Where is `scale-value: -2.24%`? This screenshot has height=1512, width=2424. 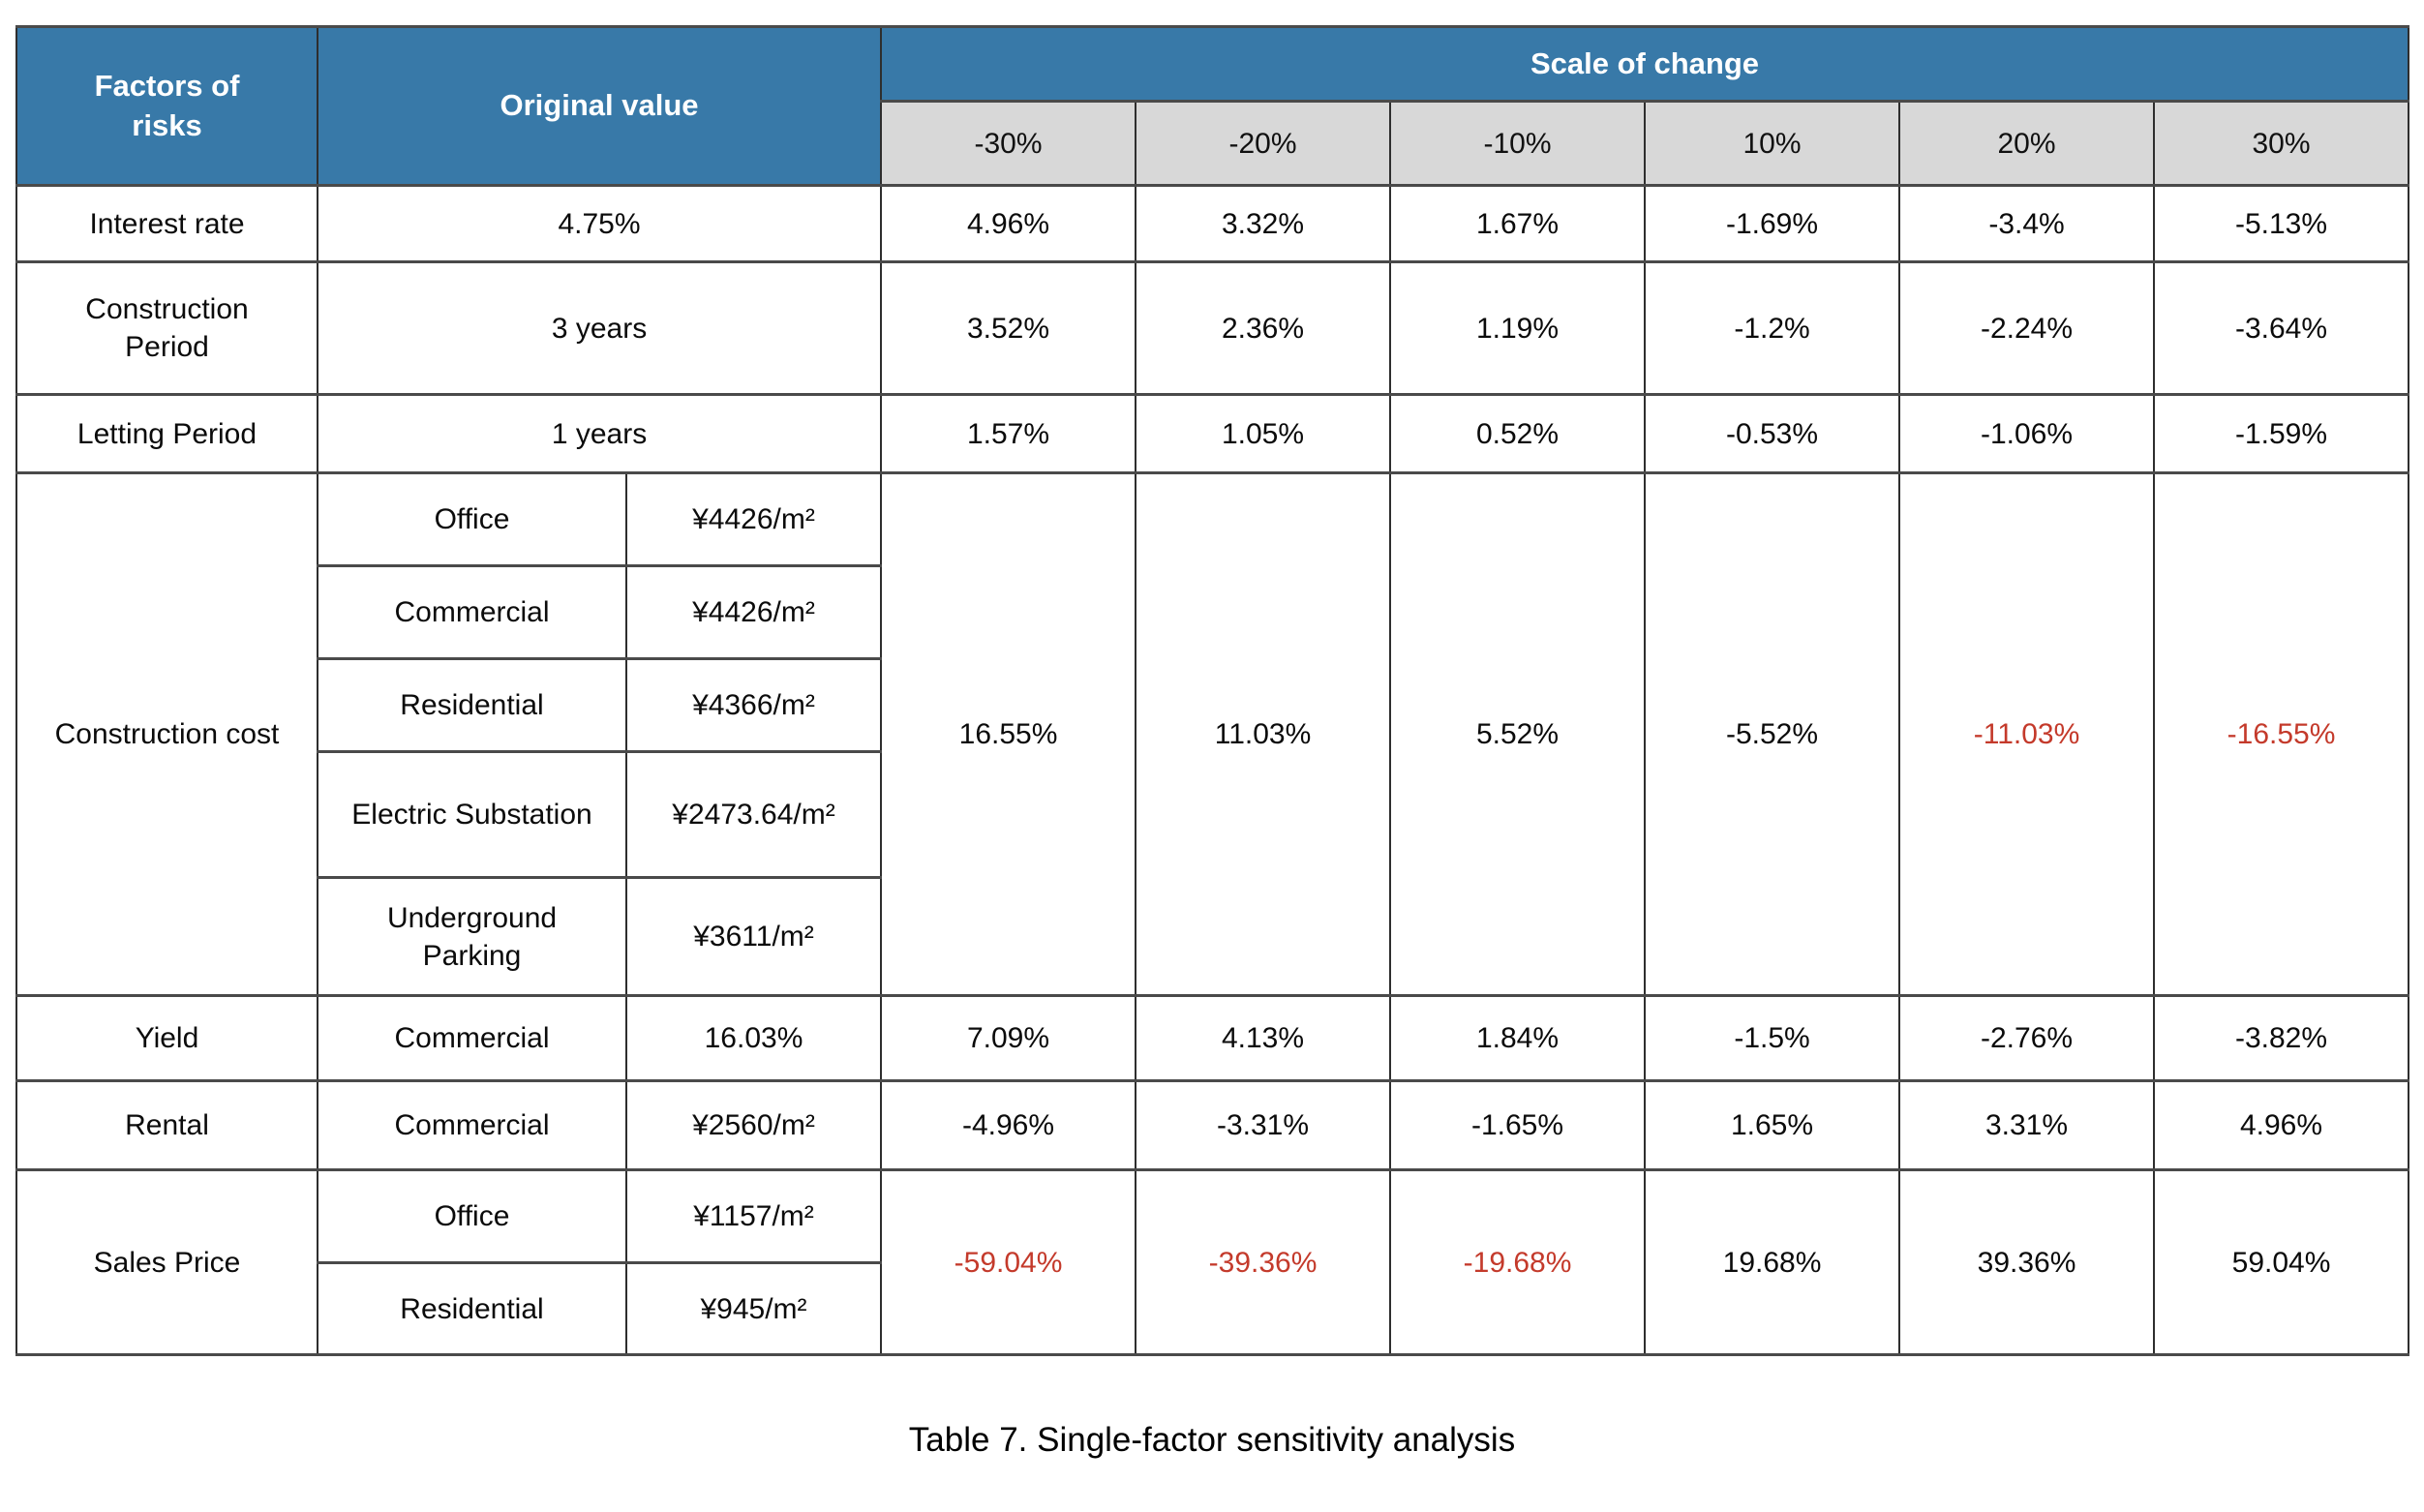 scale-value: -2.24% is located at coordinates (2027, 328).